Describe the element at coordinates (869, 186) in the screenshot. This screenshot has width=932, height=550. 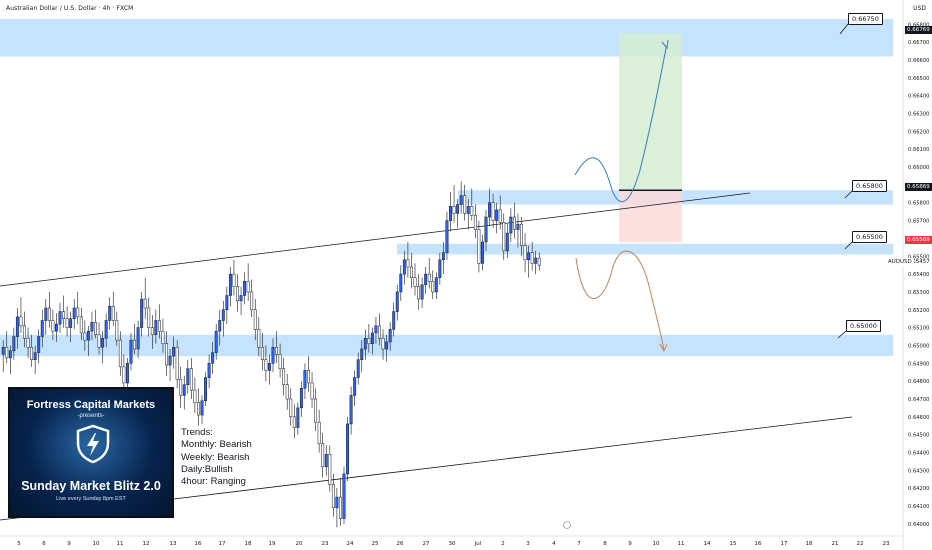
I see `level-label-65800: 0.65800` at that location.